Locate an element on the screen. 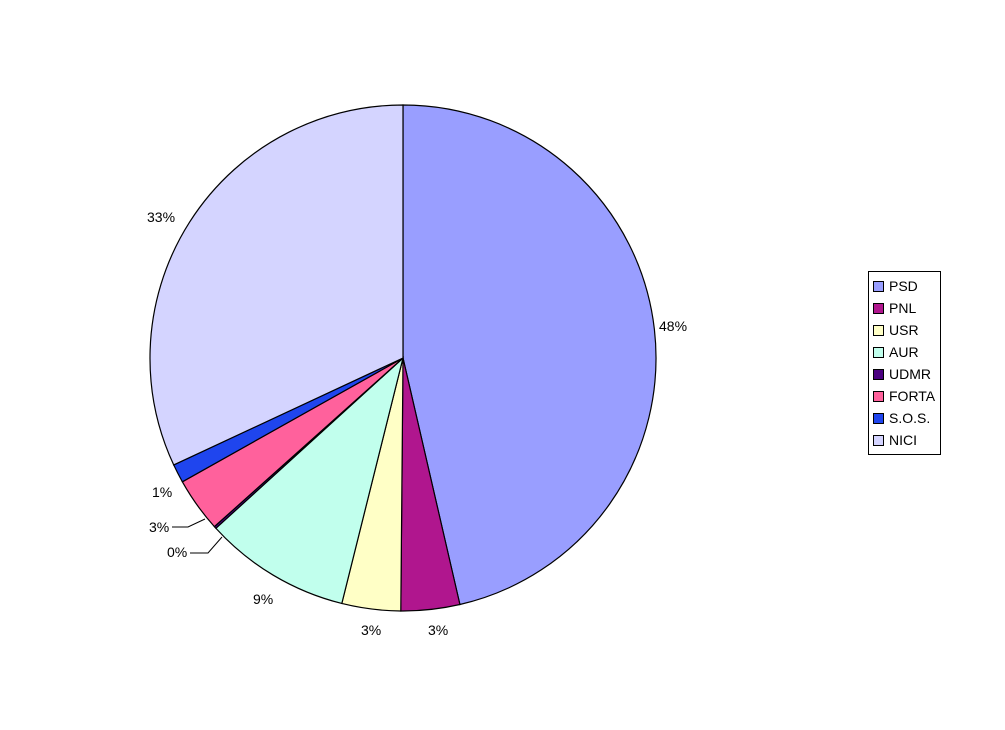 Image resolution: width=1005 pixels, height=730 pixels. legend-item-forta: FORTA is located at coordinates (904, 396).